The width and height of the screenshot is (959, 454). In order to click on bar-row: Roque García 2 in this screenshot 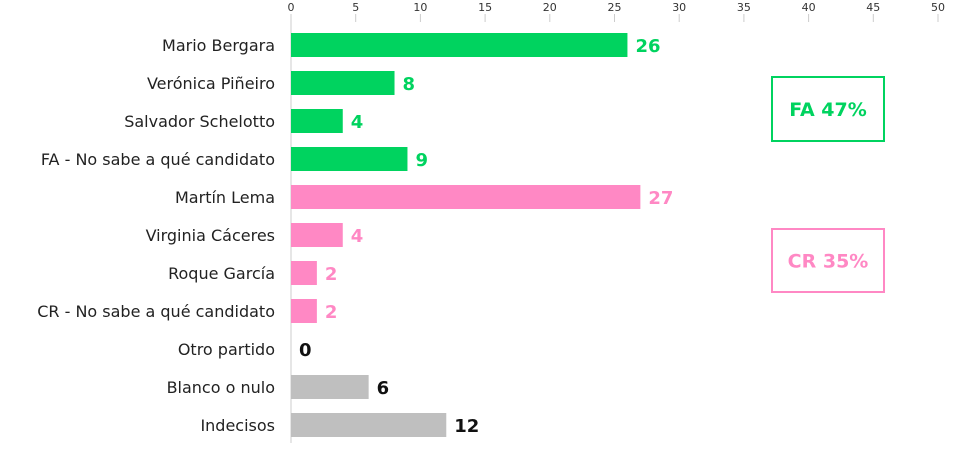, I will do `click(252, 273)`.